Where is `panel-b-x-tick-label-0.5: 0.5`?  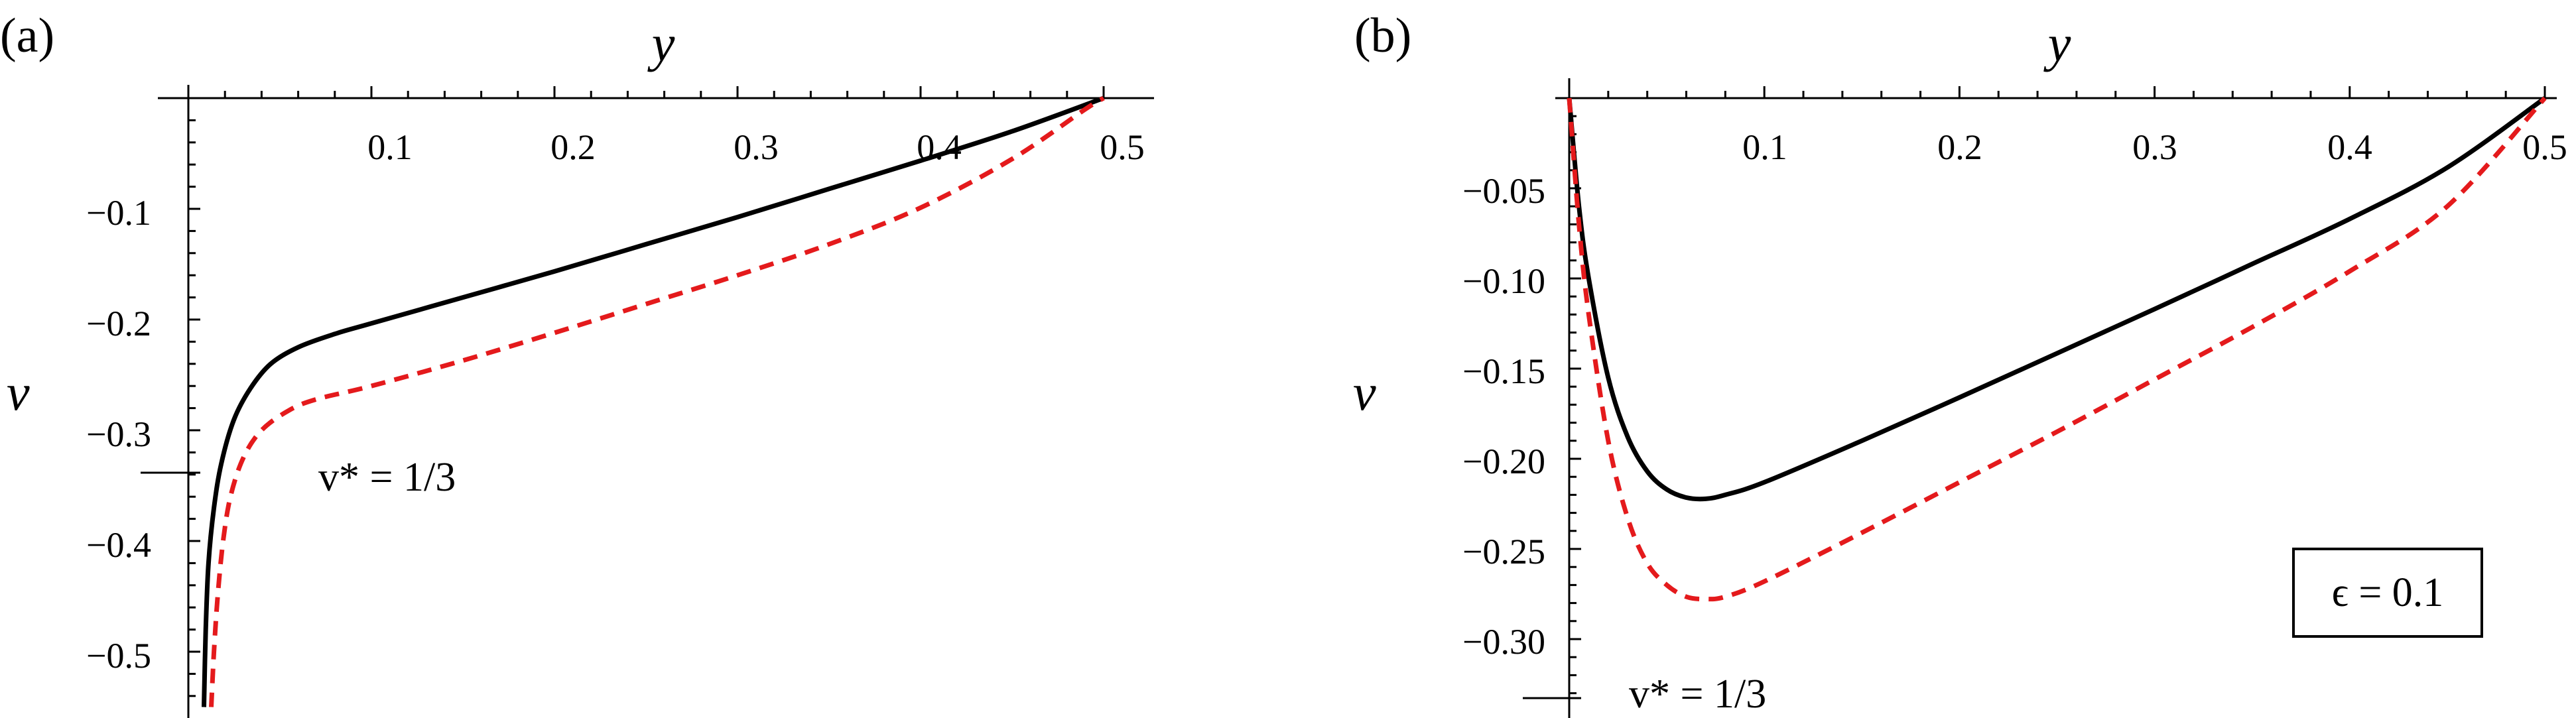 panel-b-x-tick-label-0.5: 0.5 is located at coordinates (2545, 147).